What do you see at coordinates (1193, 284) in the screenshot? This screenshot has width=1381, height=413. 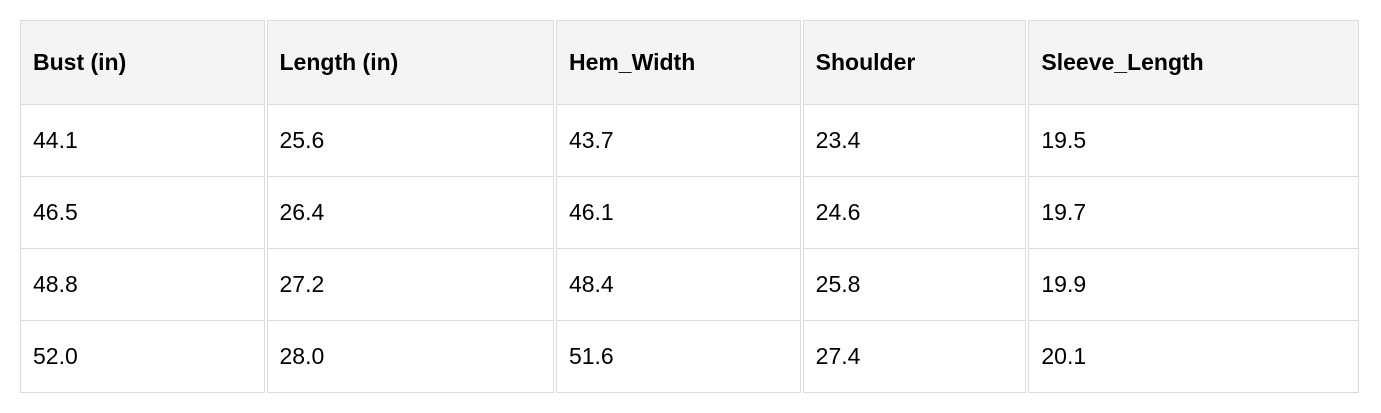 I see `table-cell: 19.9` at bounding box center [1193, 284].